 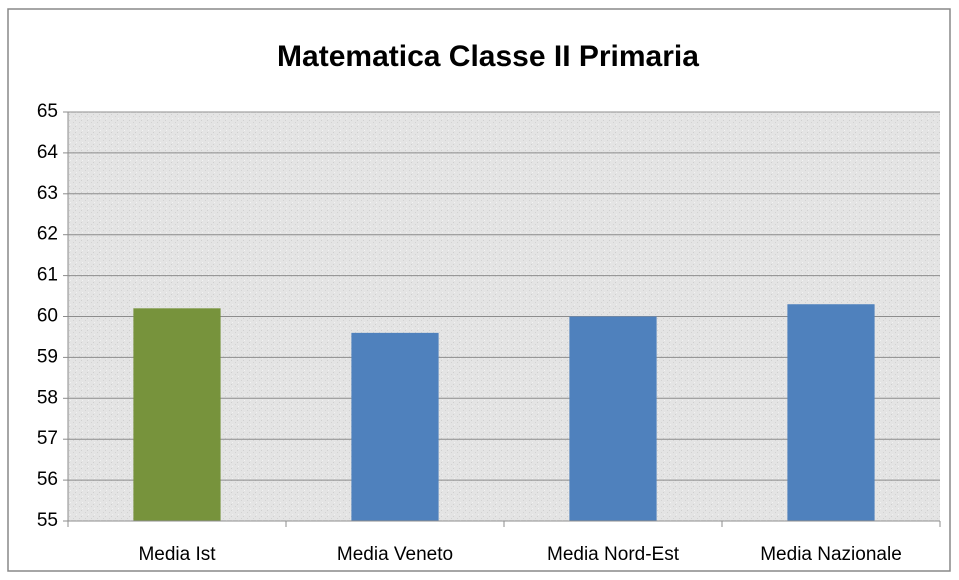 I want to click on x-tick-label: Media Nazionale, so click(x=831, y=554).